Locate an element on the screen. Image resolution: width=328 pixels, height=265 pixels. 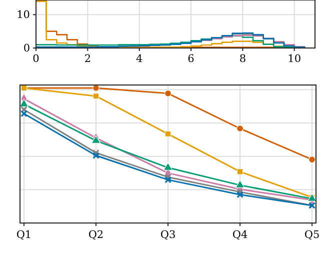
x-tick-label: Q3 is located at coordinates (168, 235).